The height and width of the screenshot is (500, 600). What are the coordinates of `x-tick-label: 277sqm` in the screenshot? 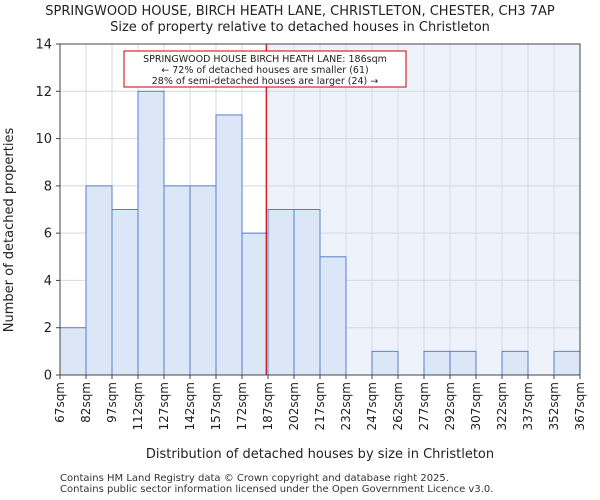 It's located at (424, 406).